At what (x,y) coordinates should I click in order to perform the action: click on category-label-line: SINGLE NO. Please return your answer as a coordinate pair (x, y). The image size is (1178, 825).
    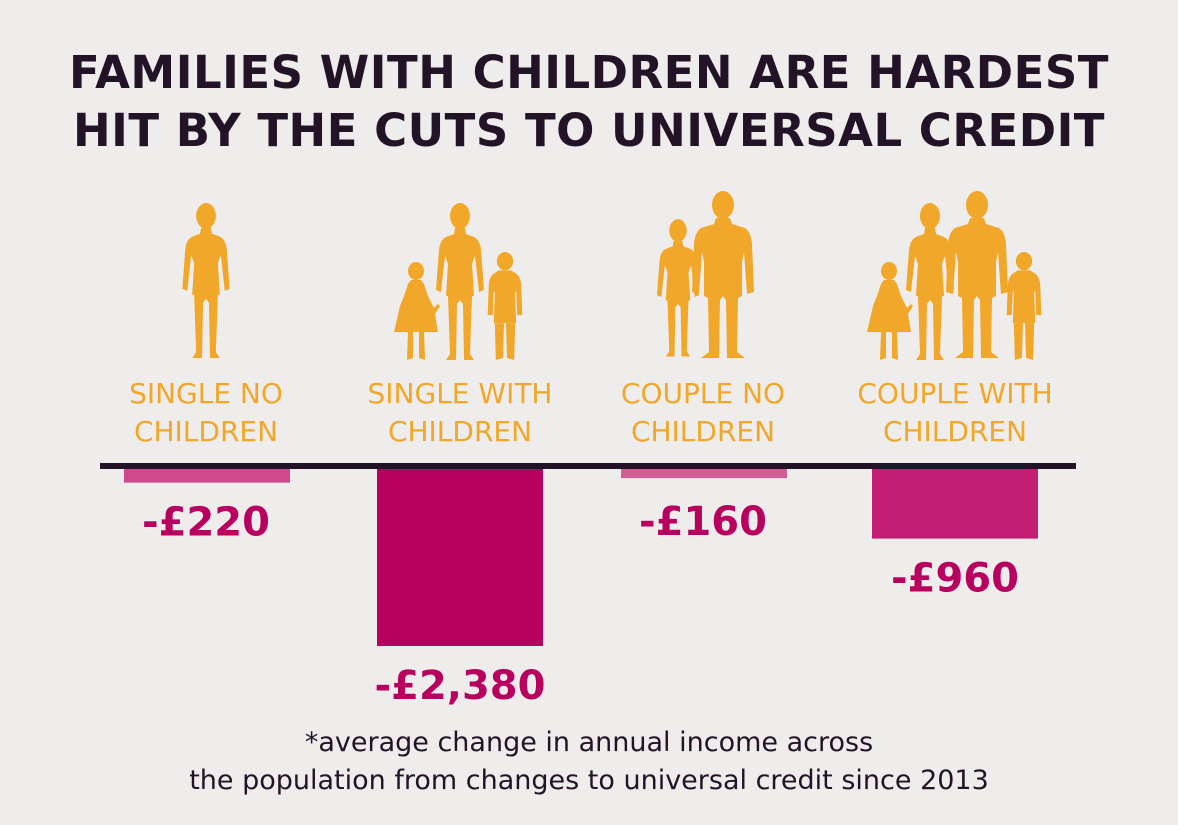
    Looking at the image, I should click on (206, 393).